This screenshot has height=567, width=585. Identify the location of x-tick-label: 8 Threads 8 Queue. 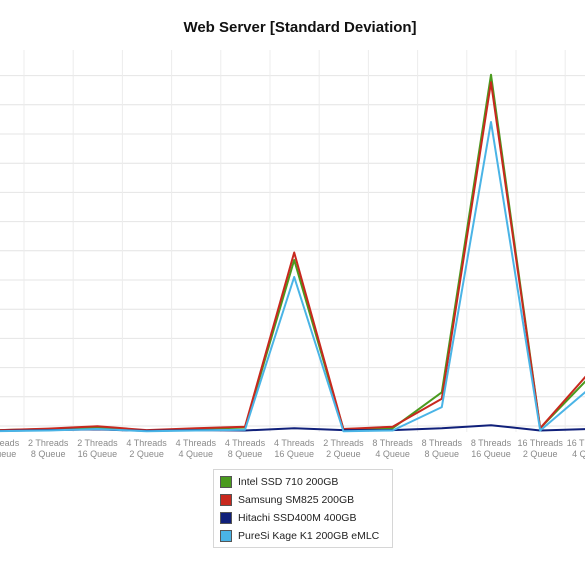
(442, 448).